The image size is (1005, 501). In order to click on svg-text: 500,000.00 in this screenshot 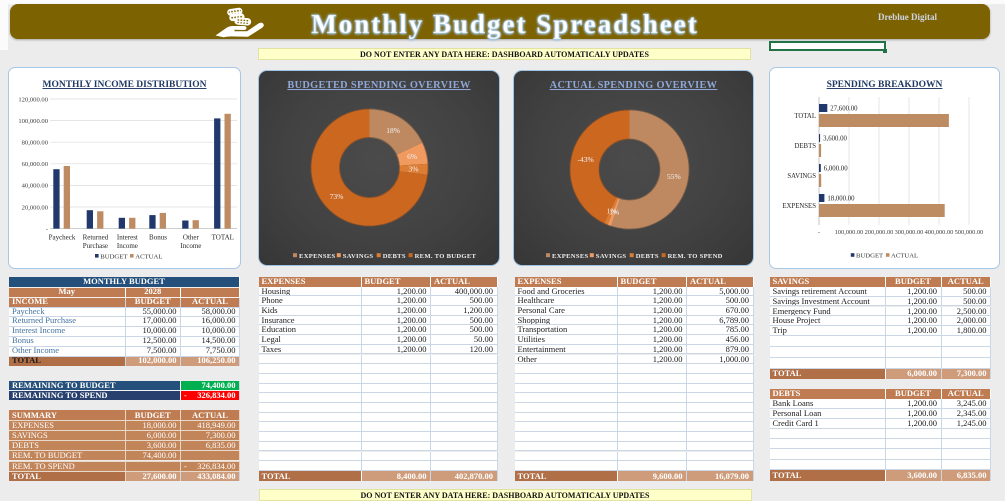, I will do `click(969, 232)`.